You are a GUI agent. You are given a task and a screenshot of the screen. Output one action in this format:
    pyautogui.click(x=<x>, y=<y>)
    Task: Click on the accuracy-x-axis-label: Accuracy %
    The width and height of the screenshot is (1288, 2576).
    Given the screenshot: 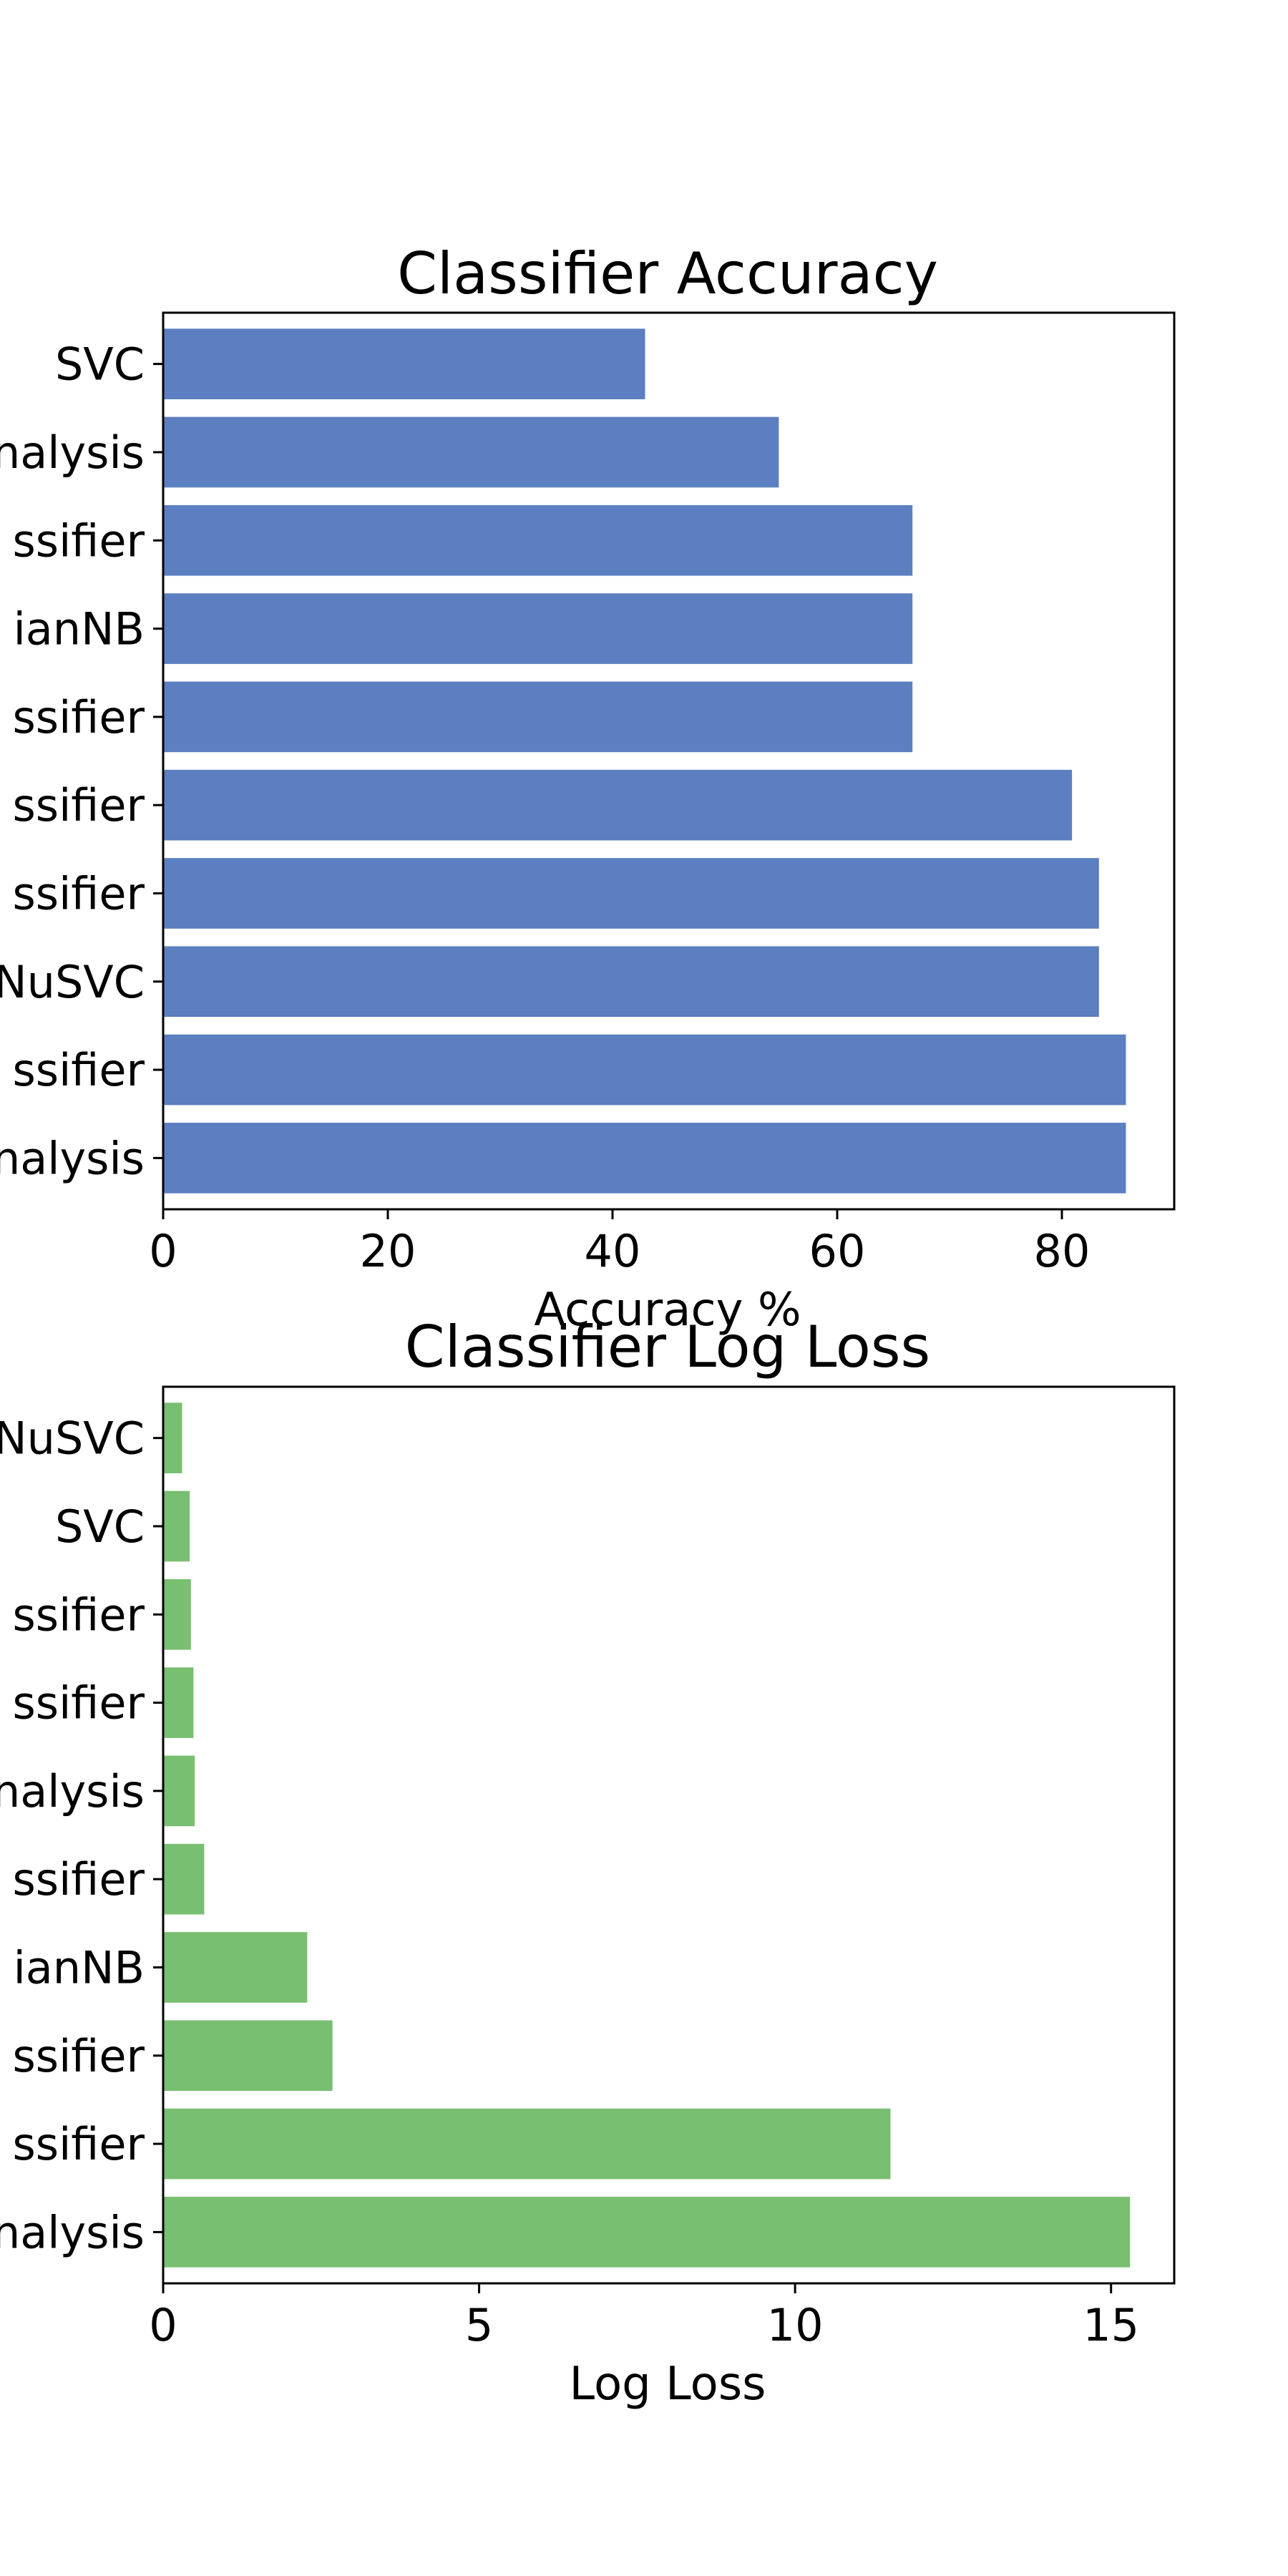 What is the action you would take?
    pyautogui.click(x=667, y=1310)
    